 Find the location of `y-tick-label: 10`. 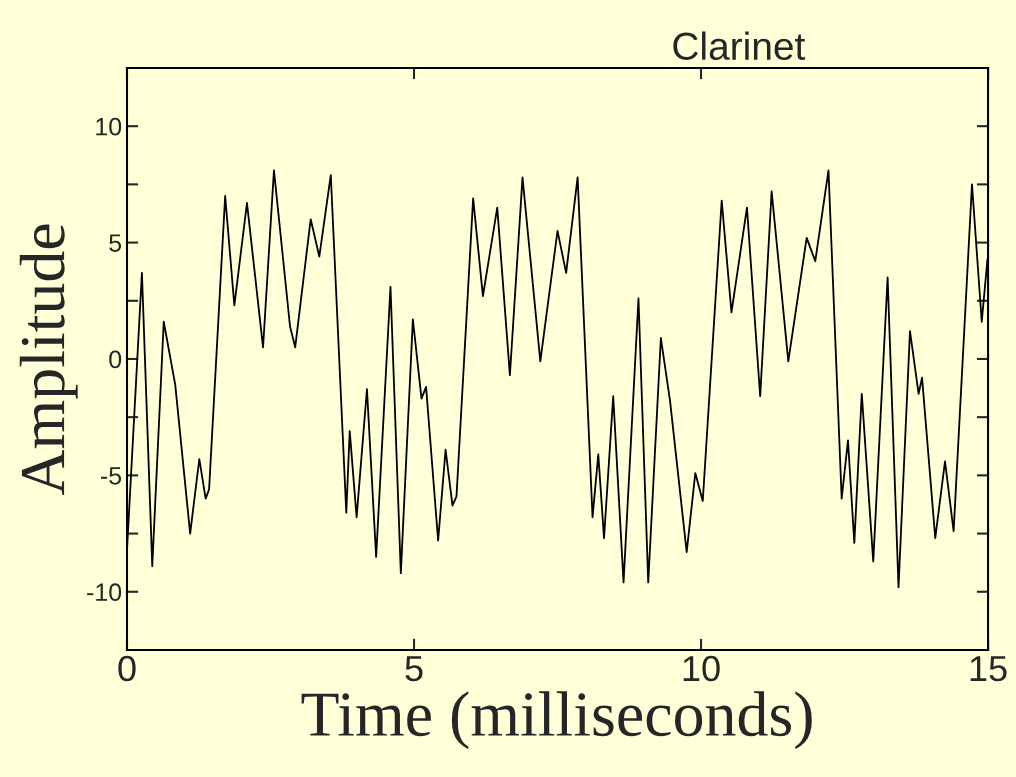

y-tick-label: 10 is located at coordinates (109, 126).